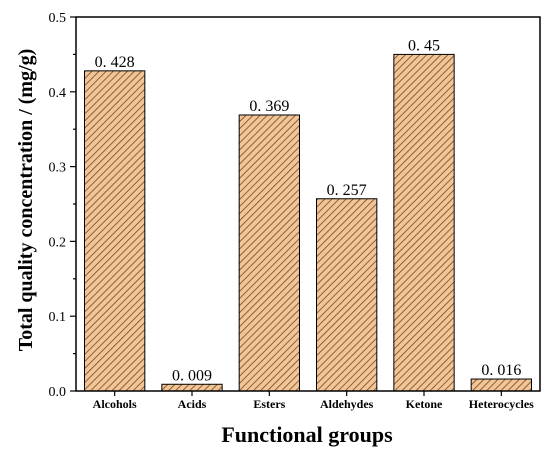 This screenshot has width=550, height=453. Describe the element at coordinates (501, 385) in the screenshot. I see `bar-heterocycles` at that location.